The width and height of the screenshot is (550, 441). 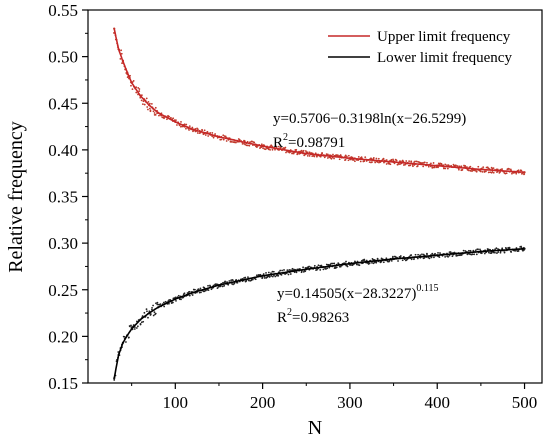 I want to click on y-tick-label: 0.55, so click(x=63, y=10).